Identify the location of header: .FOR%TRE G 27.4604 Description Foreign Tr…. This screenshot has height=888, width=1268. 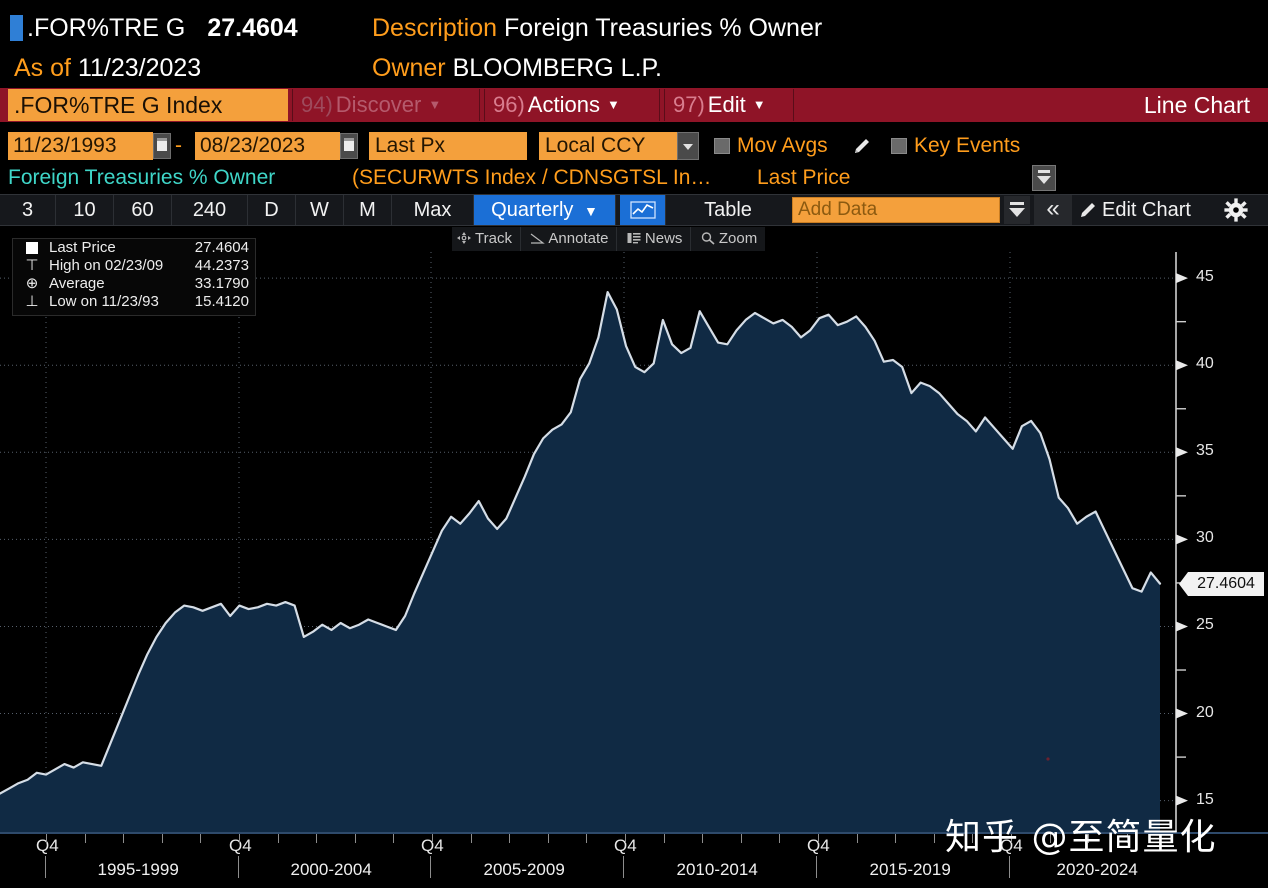
(634, 44).